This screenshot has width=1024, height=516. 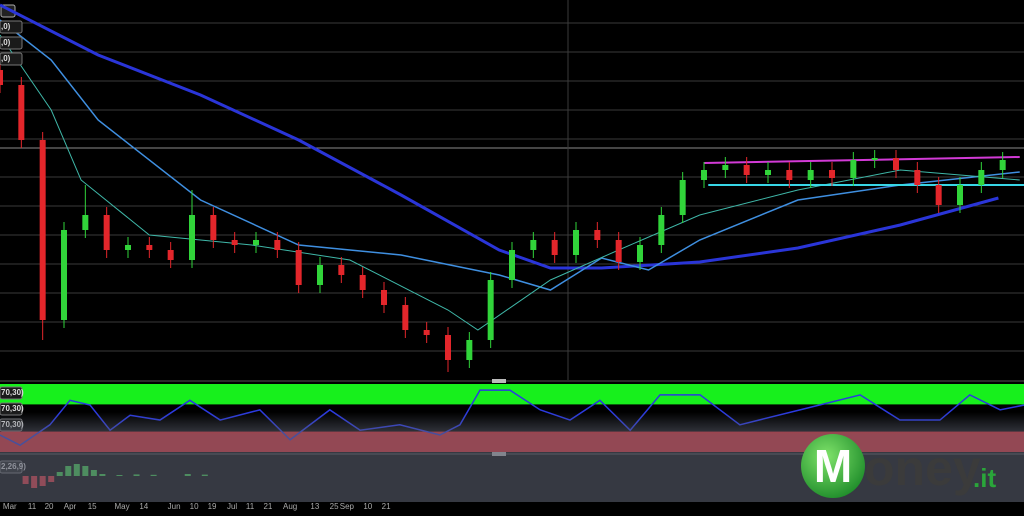 I want to click on x-tick-label: 14, so click(x=143, y=506).